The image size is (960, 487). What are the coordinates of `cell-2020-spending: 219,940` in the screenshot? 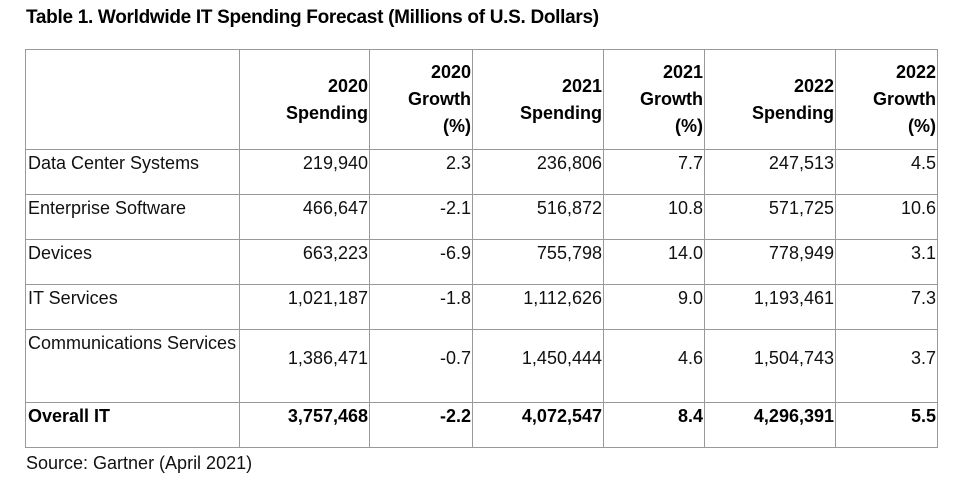 It's located at (304, 172).